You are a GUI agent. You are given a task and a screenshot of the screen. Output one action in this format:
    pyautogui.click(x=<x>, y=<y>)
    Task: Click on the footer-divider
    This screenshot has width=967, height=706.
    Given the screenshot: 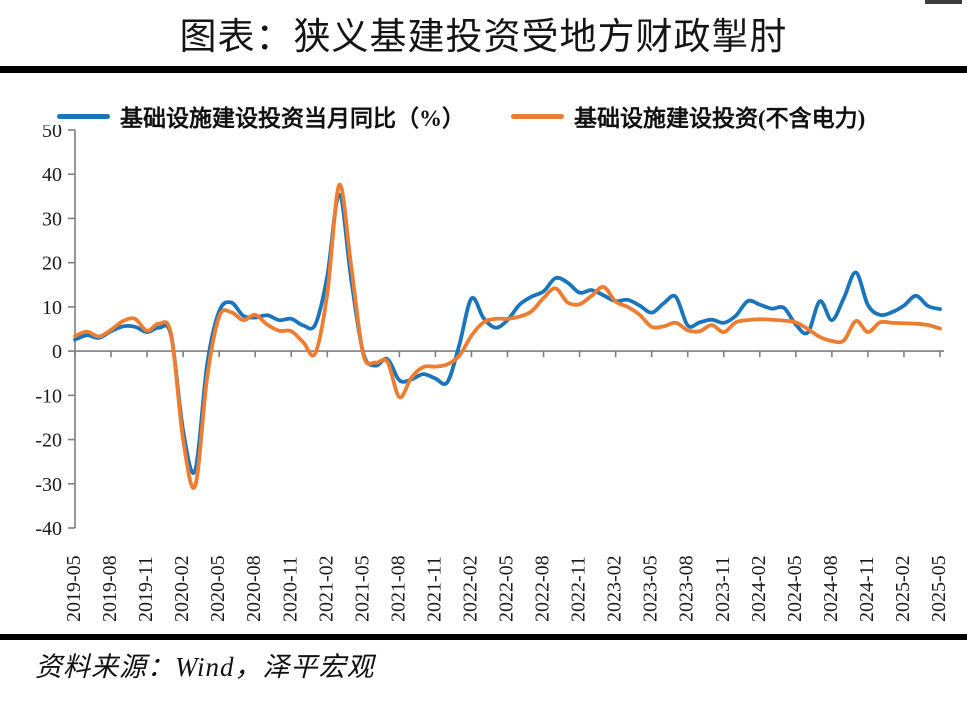 What is the action you would take?
    pyautogui.click(x=483, y=637)
    